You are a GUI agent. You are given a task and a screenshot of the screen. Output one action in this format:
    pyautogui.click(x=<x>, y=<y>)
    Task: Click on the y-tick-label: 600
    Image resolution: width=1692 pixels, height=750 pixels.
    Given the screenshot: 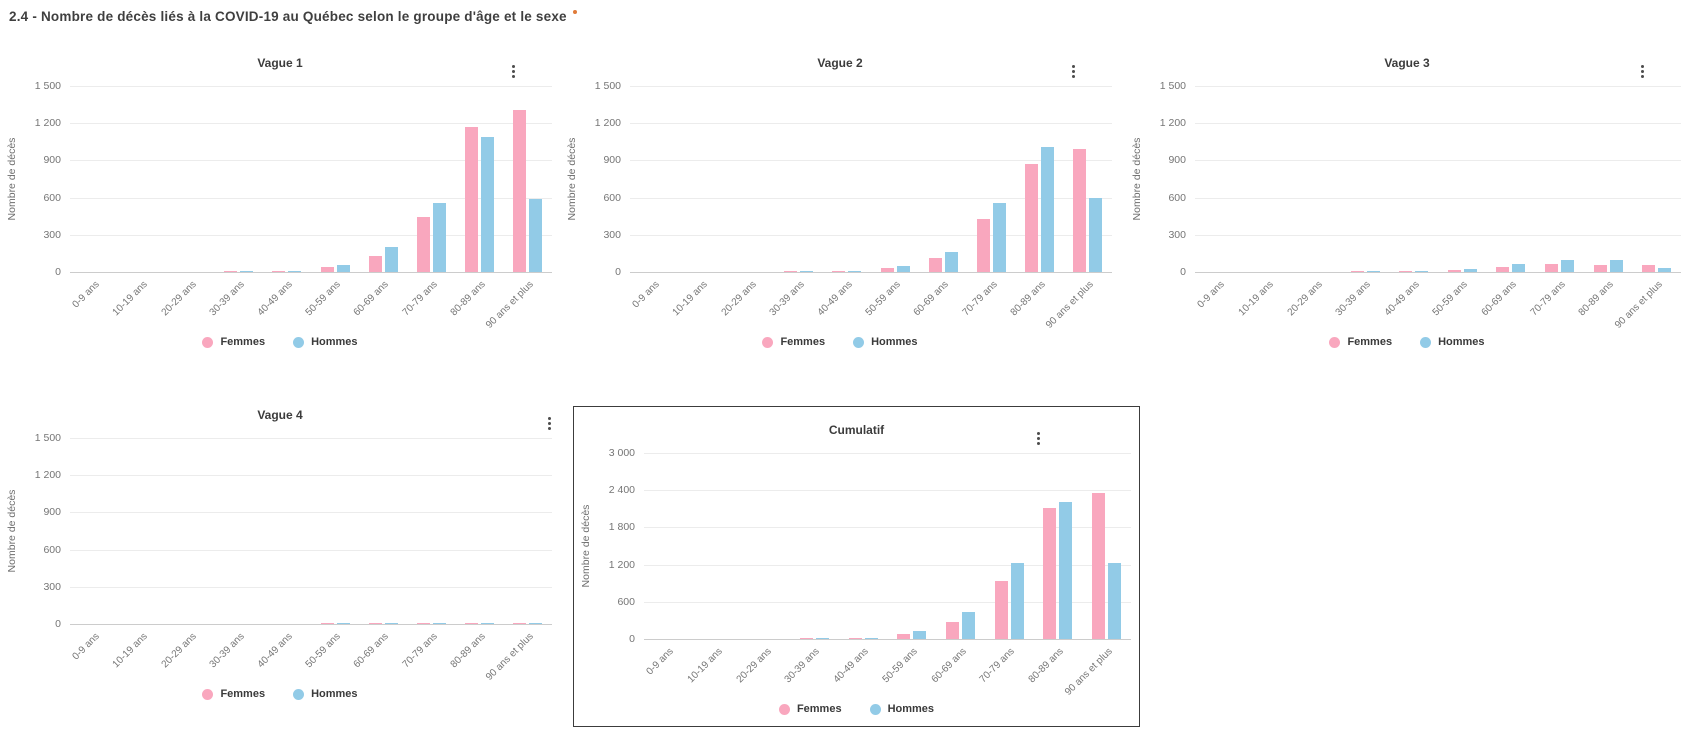 What is the action you would take?
    pyautogui.click(x=52, y=197)
    